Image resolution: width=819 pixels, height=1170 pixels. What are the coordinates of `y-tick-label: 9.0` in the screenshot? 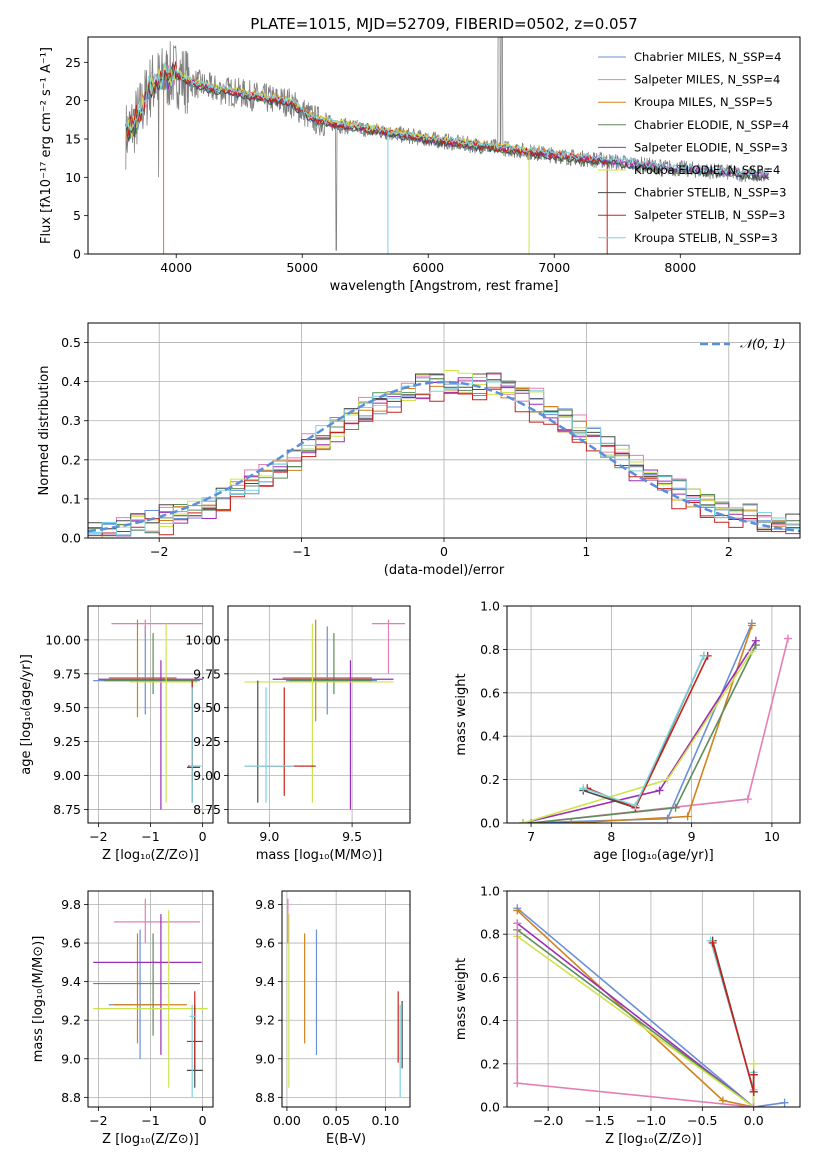 It's located at (265, 1058).